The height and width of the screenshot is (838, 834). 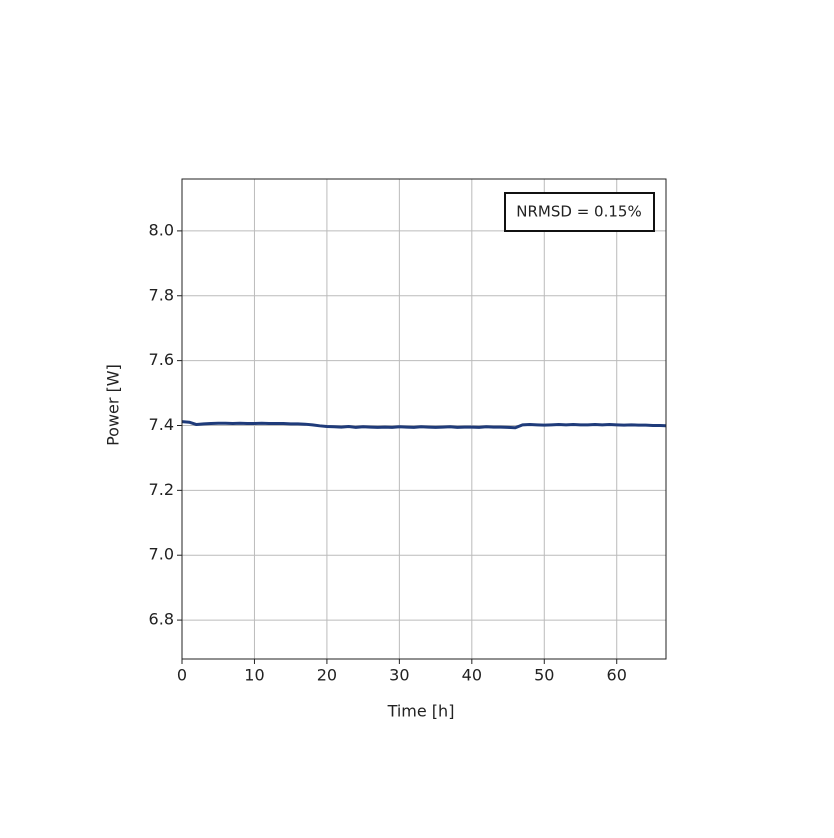 What do you see at coordinates (421, 711) in the screenshot?
I see `x-axis-label: Time [h]` at bounding box center [421, 711].